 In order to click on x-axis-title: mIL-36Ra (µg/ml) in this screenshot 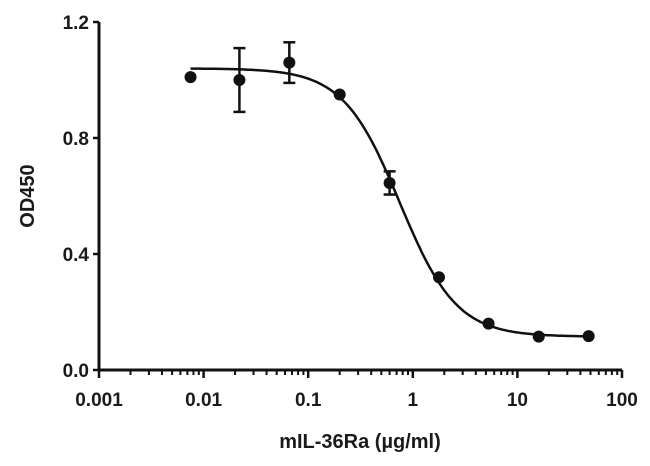, I will do `click(360, 442)`.